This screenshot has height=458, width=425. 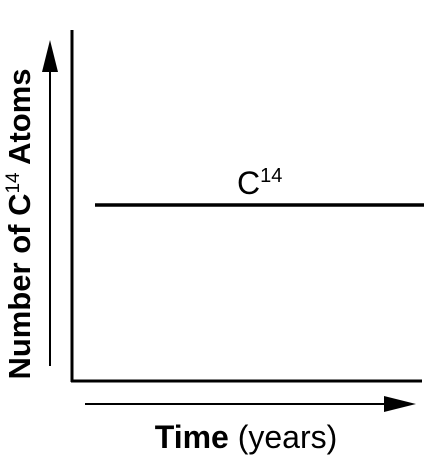 I want to click on x-axis-label-rest: (years), so click(x=283, y=437).